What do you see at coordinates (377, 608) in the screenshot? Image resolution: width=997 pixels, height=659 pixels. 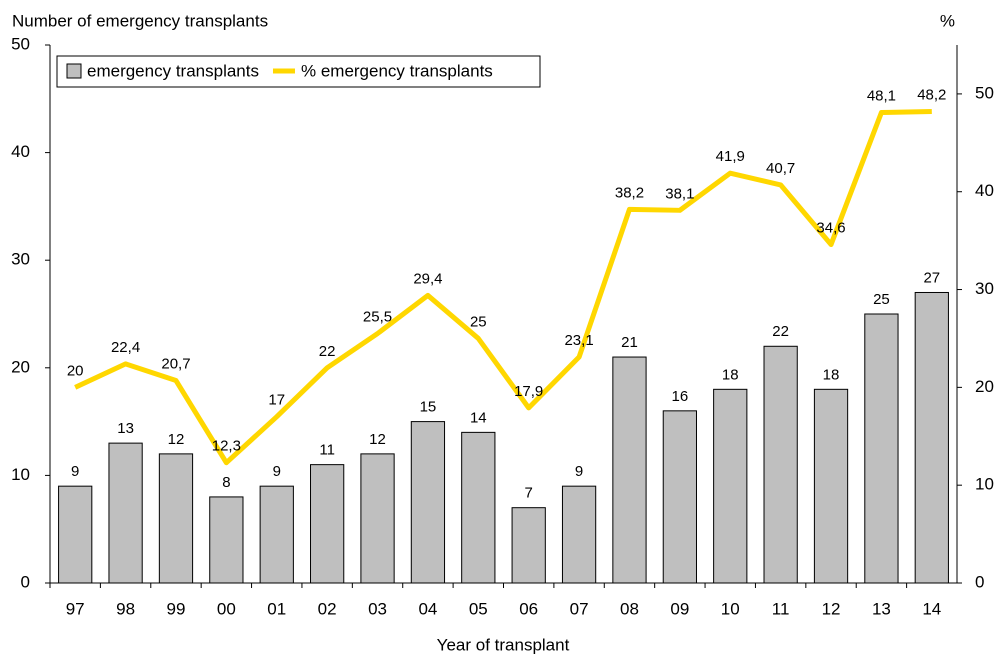 I see `x-tick-label: 03` at bounding box center [377, 608].